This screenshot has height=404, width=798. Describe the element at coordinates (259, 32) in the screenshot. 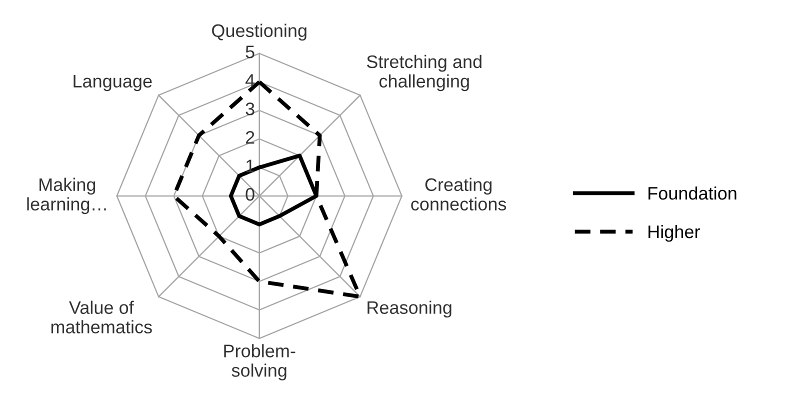

I see `spoke-label: Questioning` at that location.